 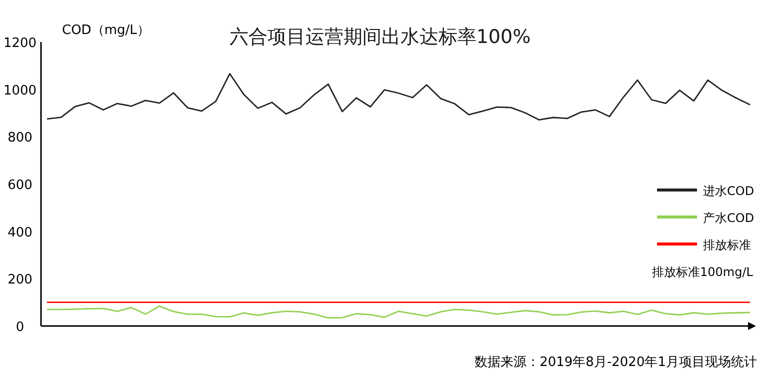 What do you see at coordinates (615, 362) in the screenshot?
I see `source-note: 数据来源：2019年8月-2020年1月项目现场统计` at bounding box center [615, 362].